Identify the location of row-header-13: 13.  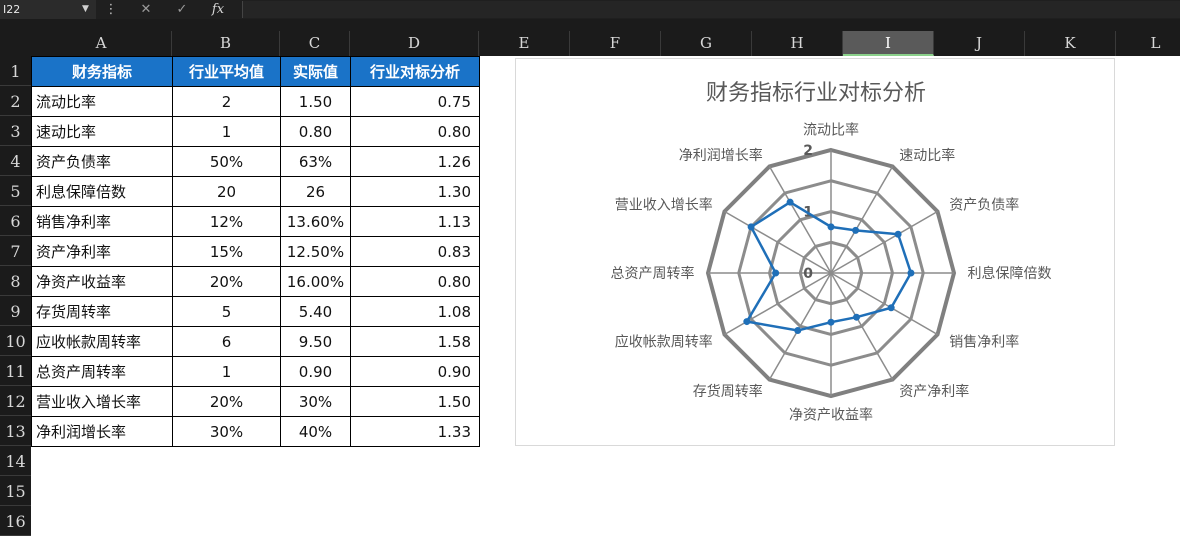
(15, 431).